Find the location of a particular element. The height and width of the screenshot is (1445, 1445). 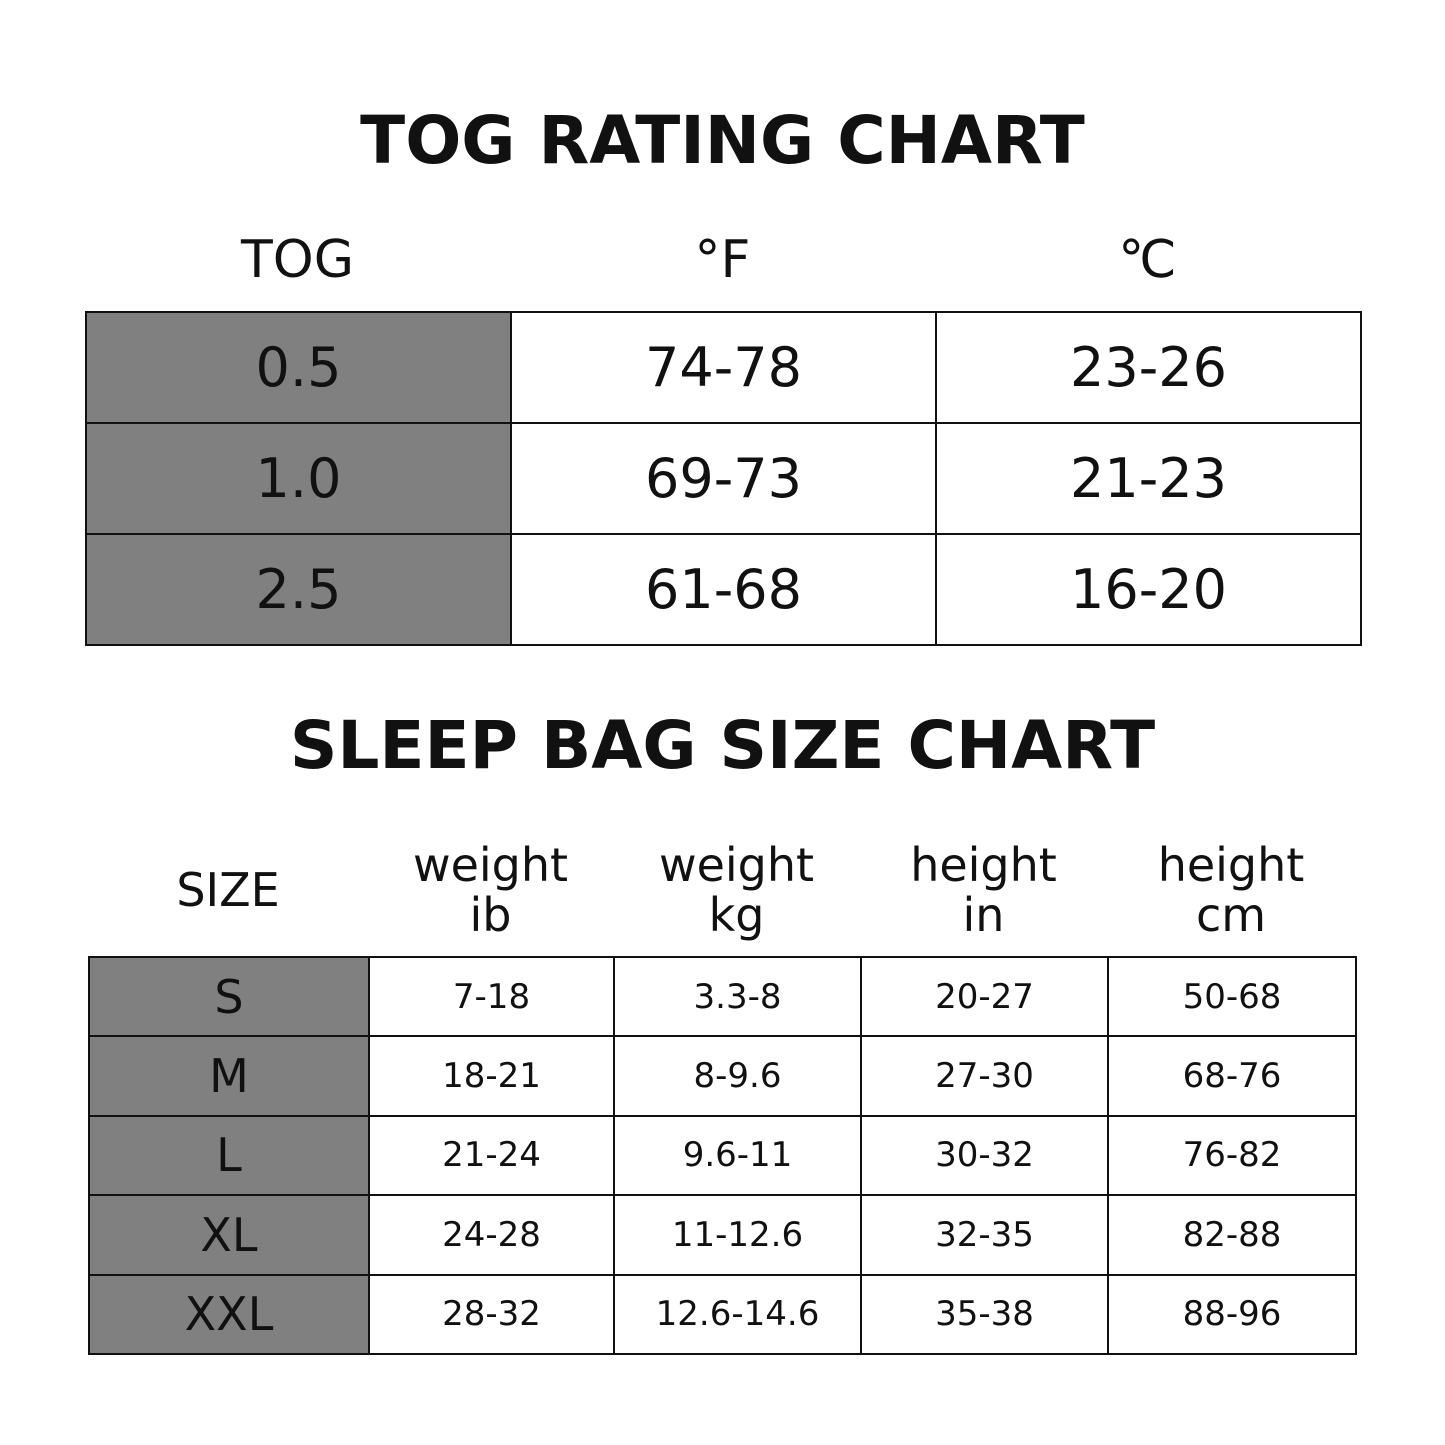

tog-header: ℃ is located at coordinates (1147, 260).